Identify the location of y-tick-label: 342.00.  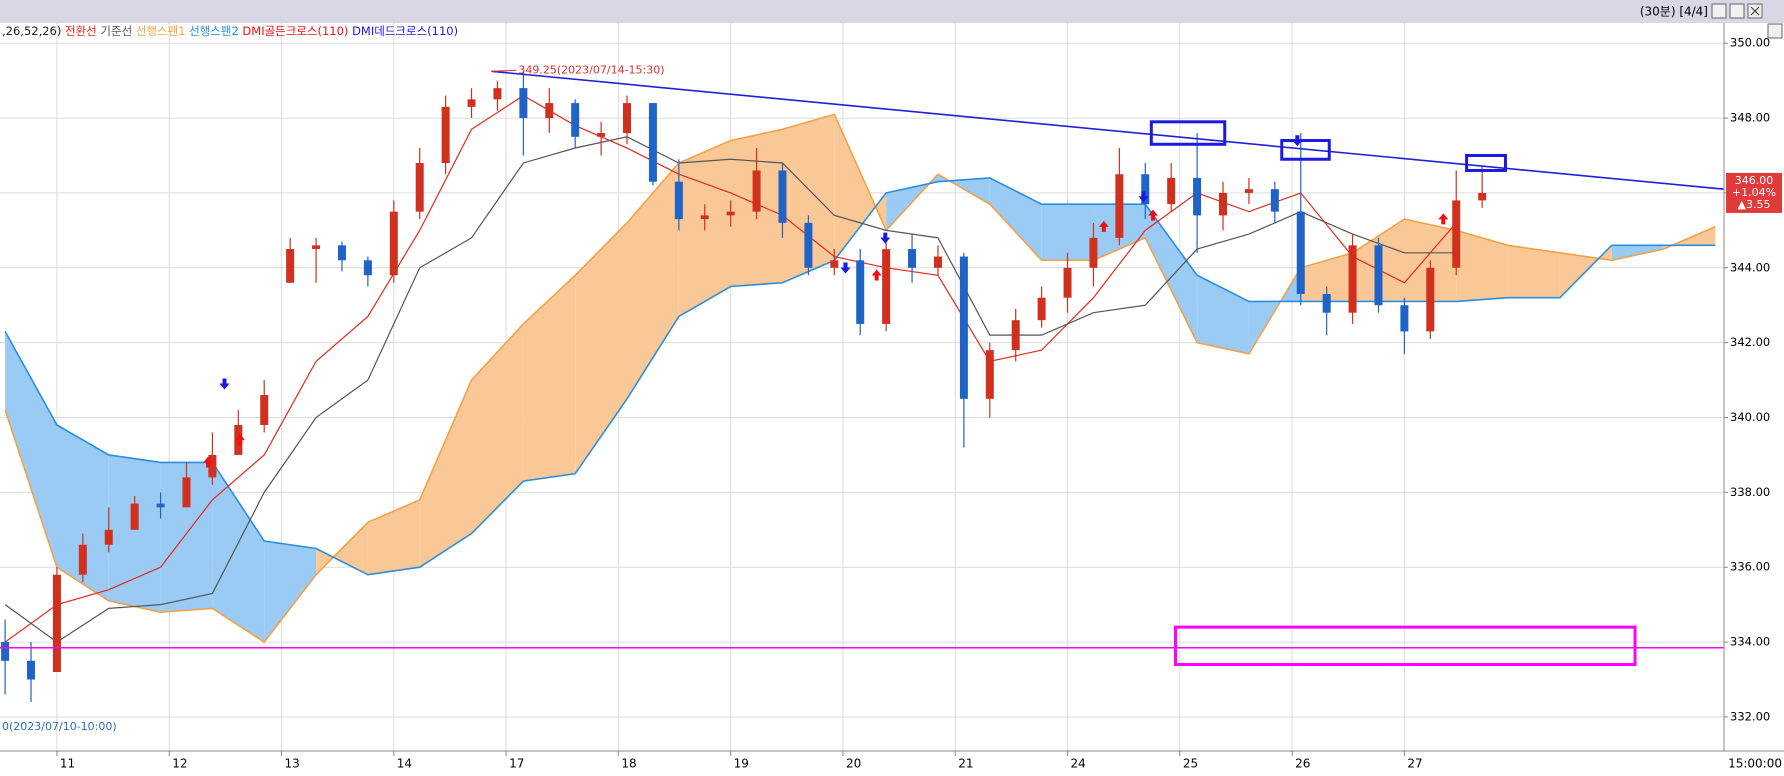
(1750, 342).